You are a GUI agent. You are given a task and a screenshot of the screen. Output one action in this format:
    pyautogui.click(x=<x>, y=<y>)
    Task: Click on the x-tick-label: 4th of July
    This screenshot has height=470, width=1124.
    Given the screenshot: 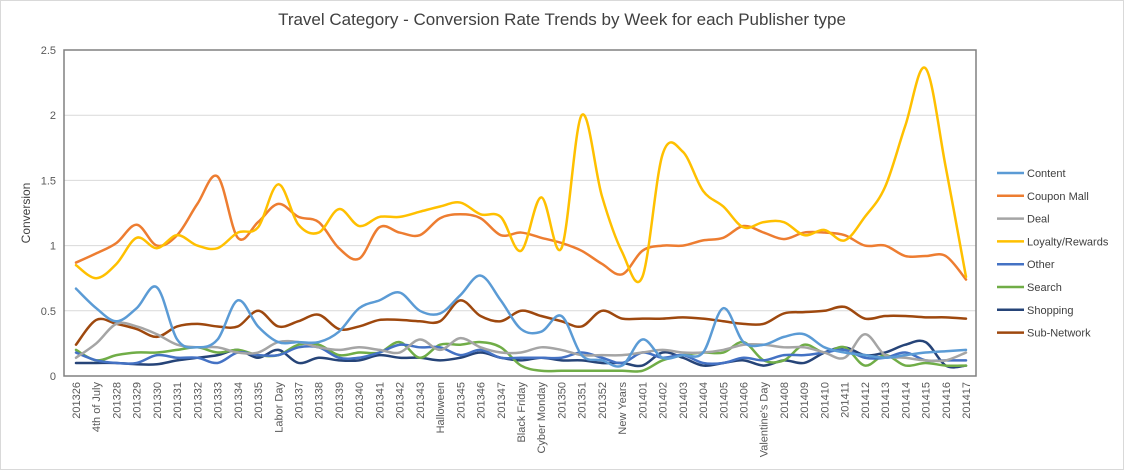 What is the action you would take?
    pyautogui.click(x=97, y=407)
    